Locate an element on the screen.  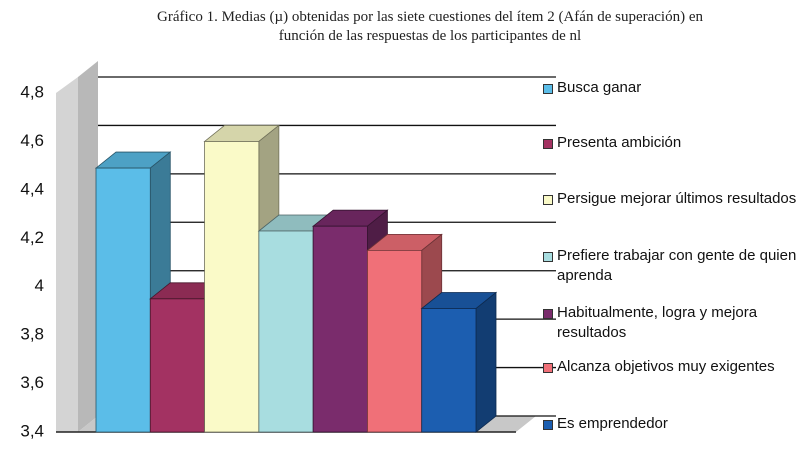
legend-item: Presenta ambición is located at coordinates (674, 143).